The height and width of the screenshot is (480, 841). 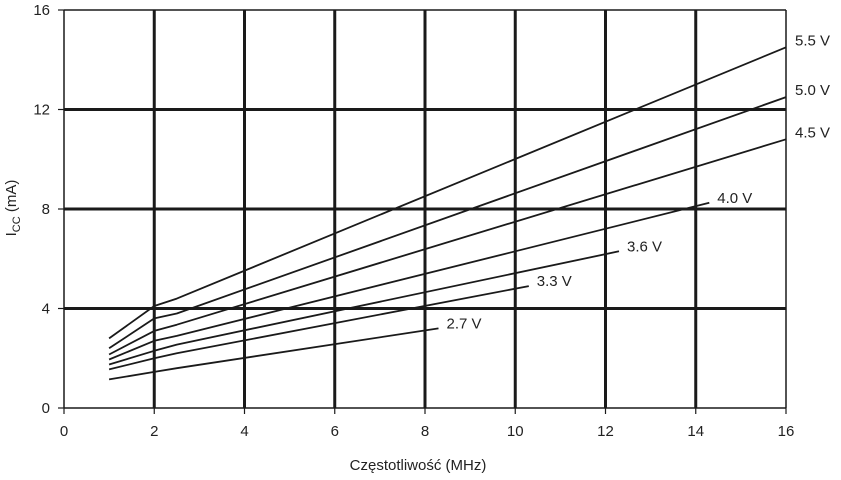 I want to click on y-tick-label: 12, so click(x=41, y=110).